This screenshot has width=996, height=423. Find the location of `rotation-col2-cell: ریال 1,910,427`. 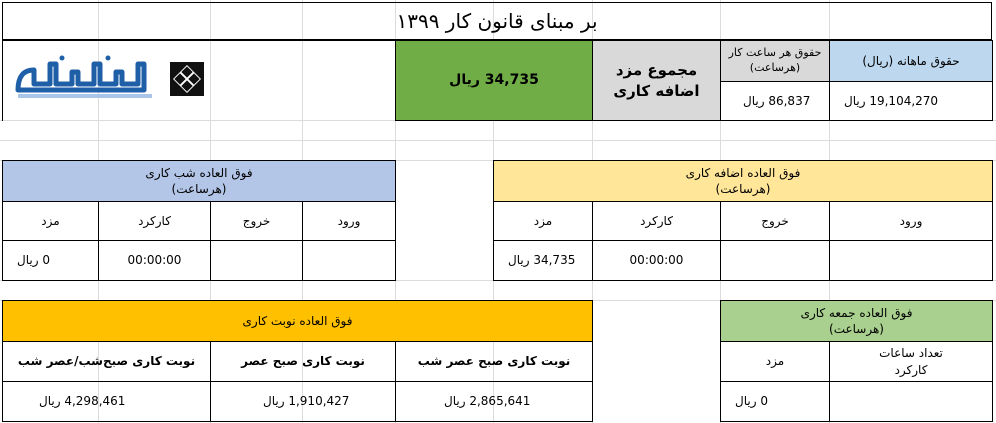

rotation-col2-cell: ریال 1,910,427 is located at coordinates (303, 401).